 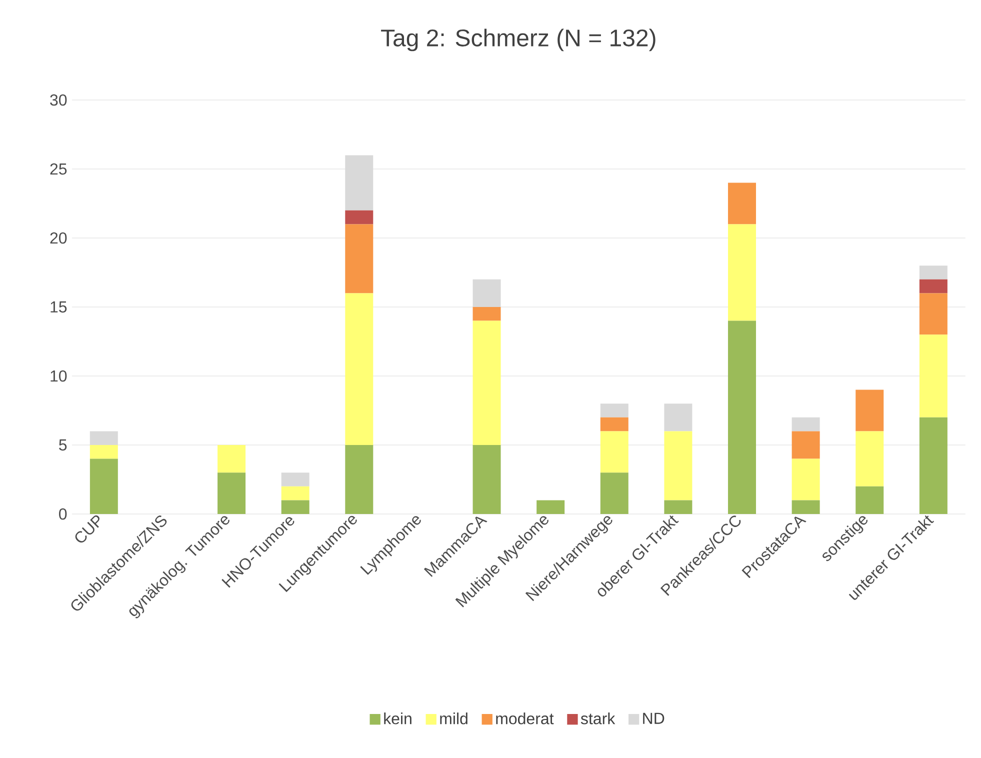 I want to click on legend-label: kein, so click(x=398, y=718).